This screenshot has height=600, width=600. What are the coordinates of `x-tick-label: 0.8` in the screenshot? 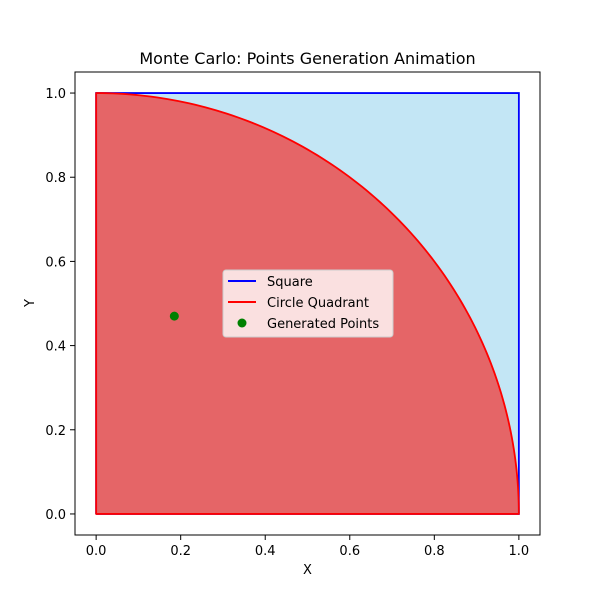 It's located at (434, 551).